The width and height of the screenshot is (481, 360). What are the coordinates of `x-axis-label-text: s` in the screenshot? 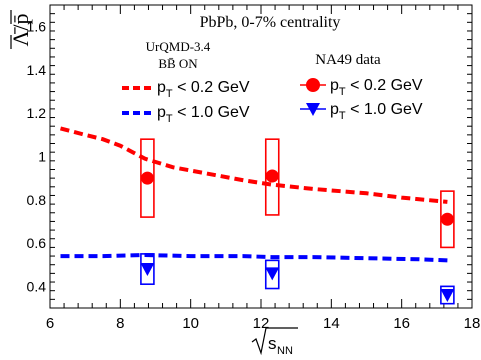 It's located at (272, 343).